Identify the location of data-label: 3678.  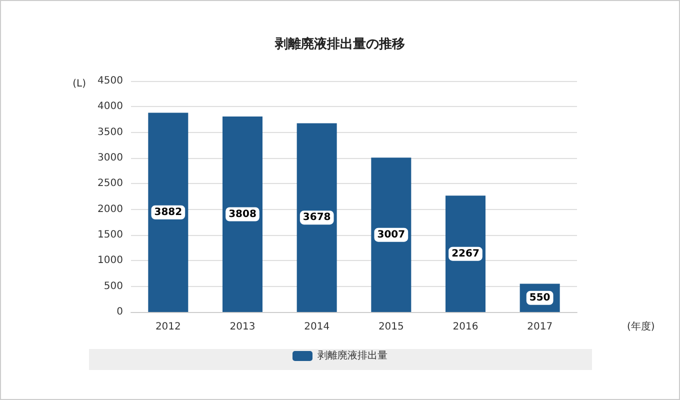
(316, 218).